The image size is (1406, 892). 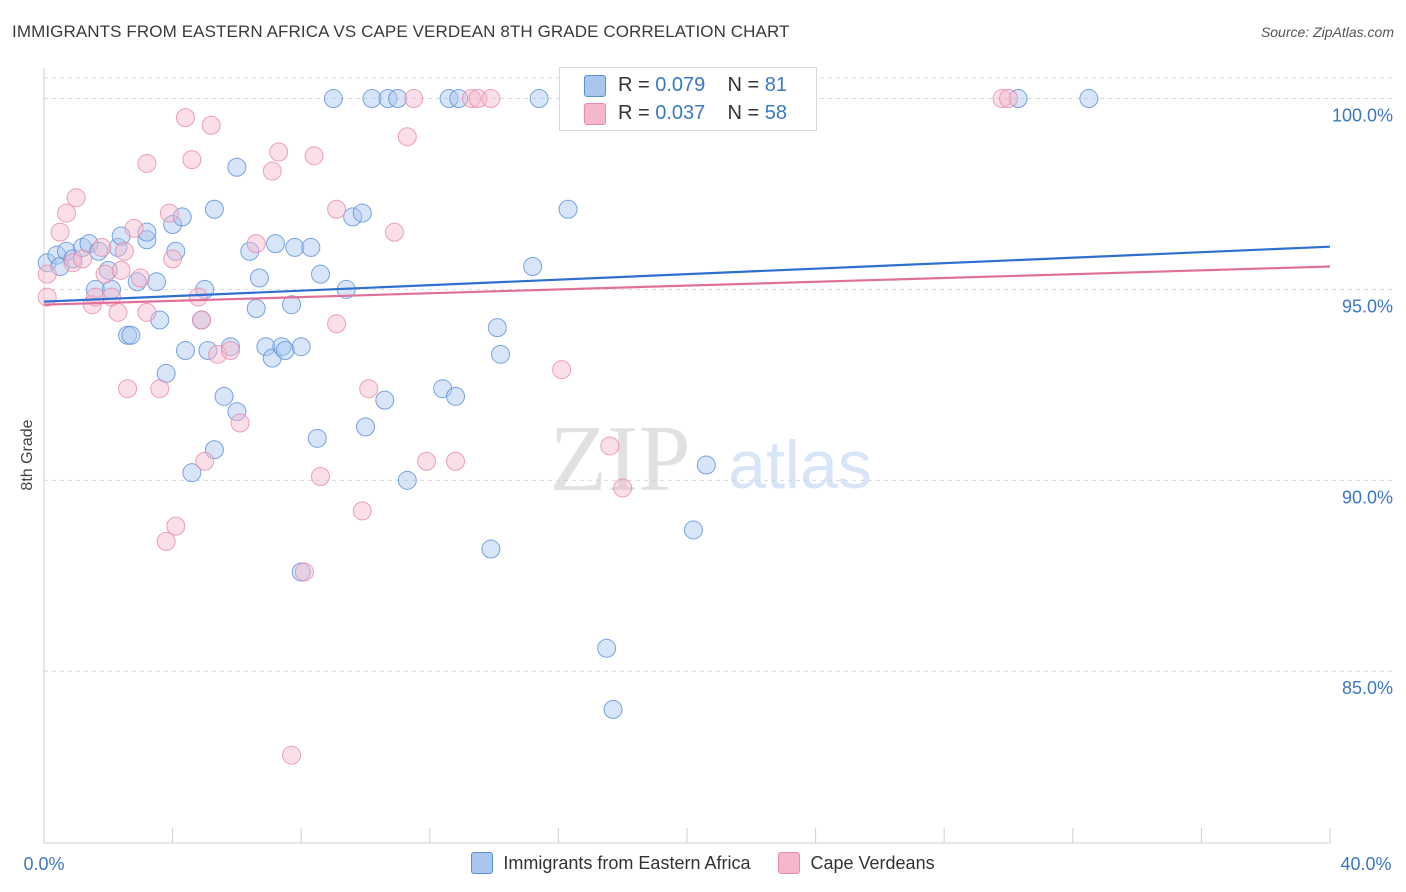 What do you see at coordinates (1362, 116) in the screenshot?
I see `y-tick-label: 100.0%` at bounding box center [1362, 116].